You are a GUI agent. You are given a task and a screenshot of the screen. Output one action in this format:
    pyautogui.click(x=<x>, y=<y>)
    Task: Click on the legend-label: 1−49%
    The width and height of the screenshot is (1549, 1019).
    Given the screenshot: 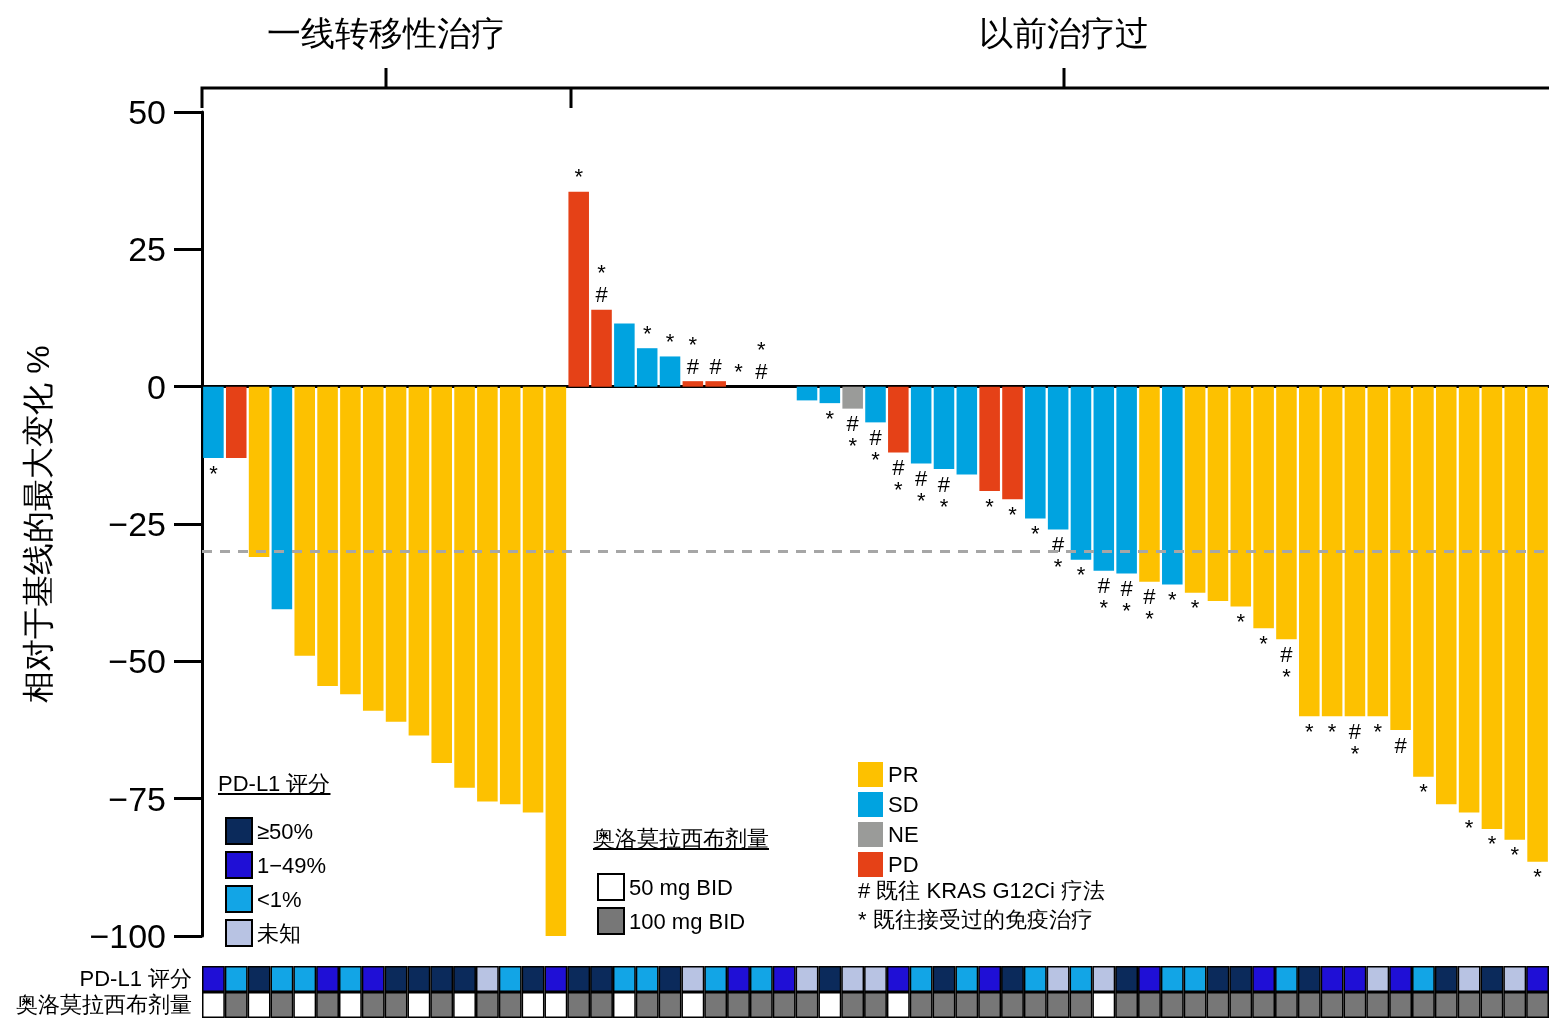 What is the action you would take?
    pyautogui.click(x=292, y=865)
    